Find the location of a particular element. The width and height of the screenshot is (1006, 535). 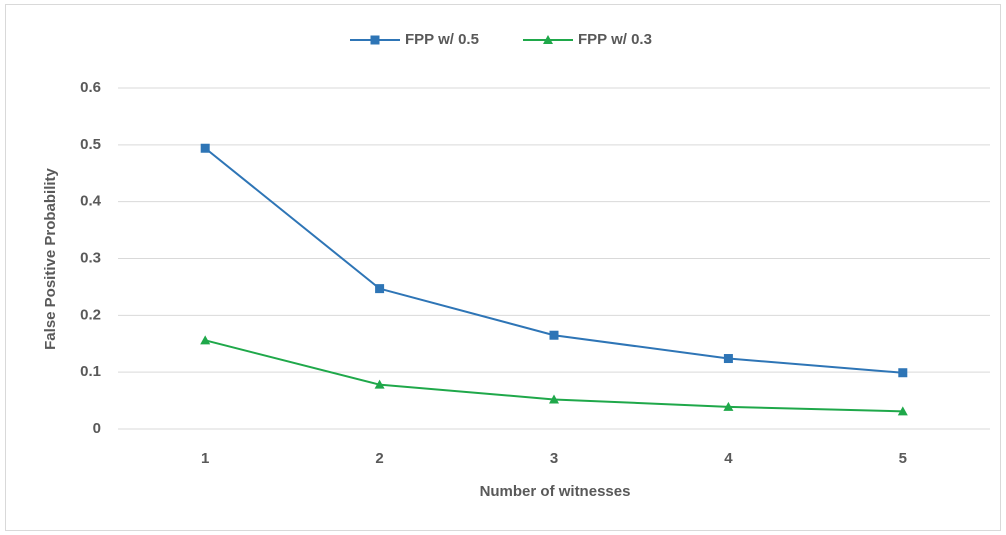

y-tick-label: 0.6 is located at coordinates (90, 87).